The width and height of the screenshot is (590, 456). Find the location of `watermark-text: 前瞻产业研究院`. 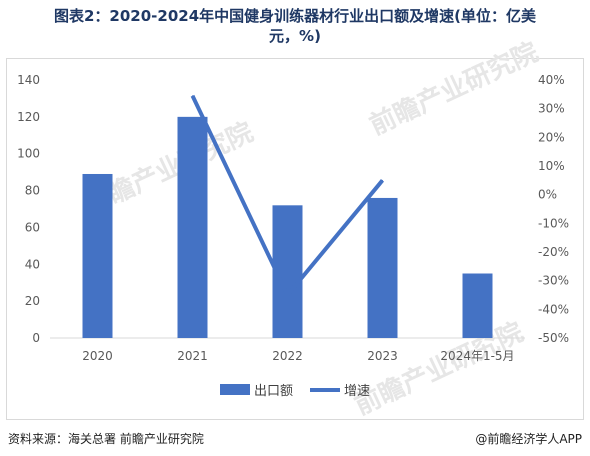

watermark-text: 前瞻产业研究院 is located at coordinates (454, 88).